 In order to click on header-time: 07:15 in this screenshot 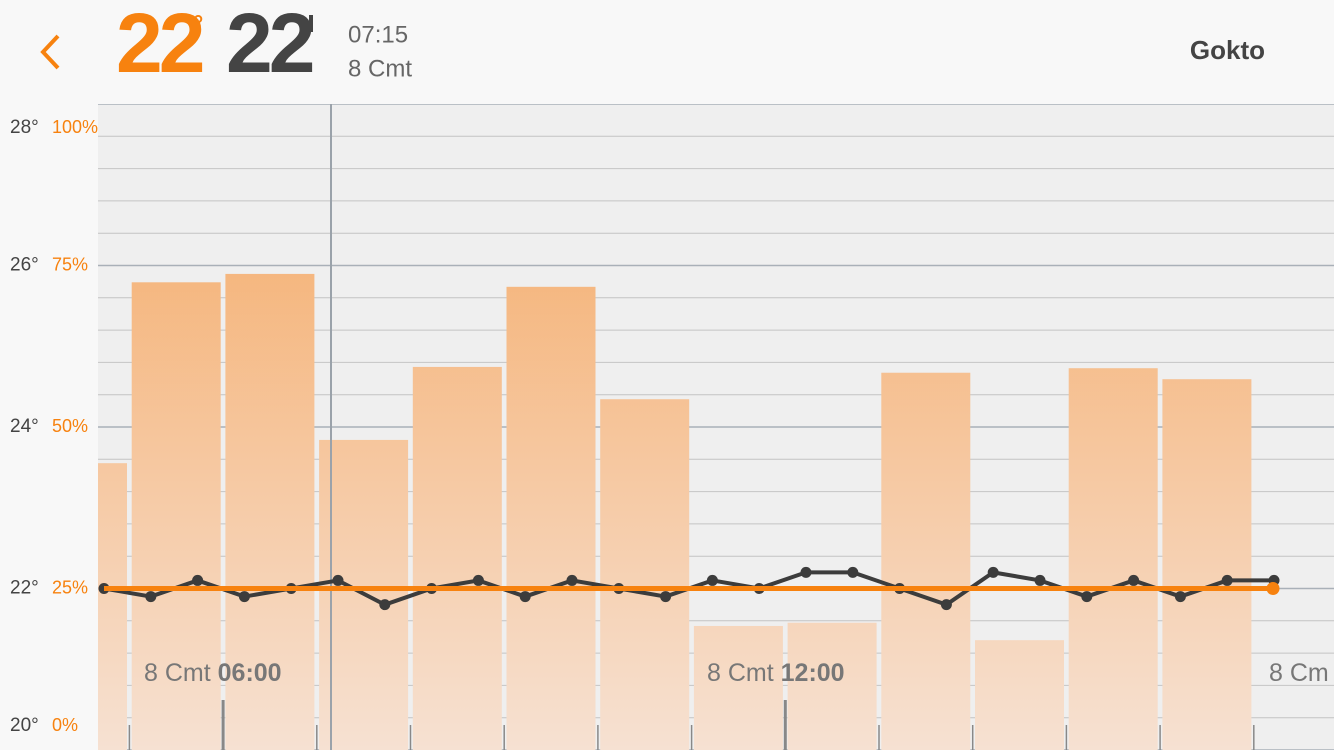, I will do `click(378, 34)`.